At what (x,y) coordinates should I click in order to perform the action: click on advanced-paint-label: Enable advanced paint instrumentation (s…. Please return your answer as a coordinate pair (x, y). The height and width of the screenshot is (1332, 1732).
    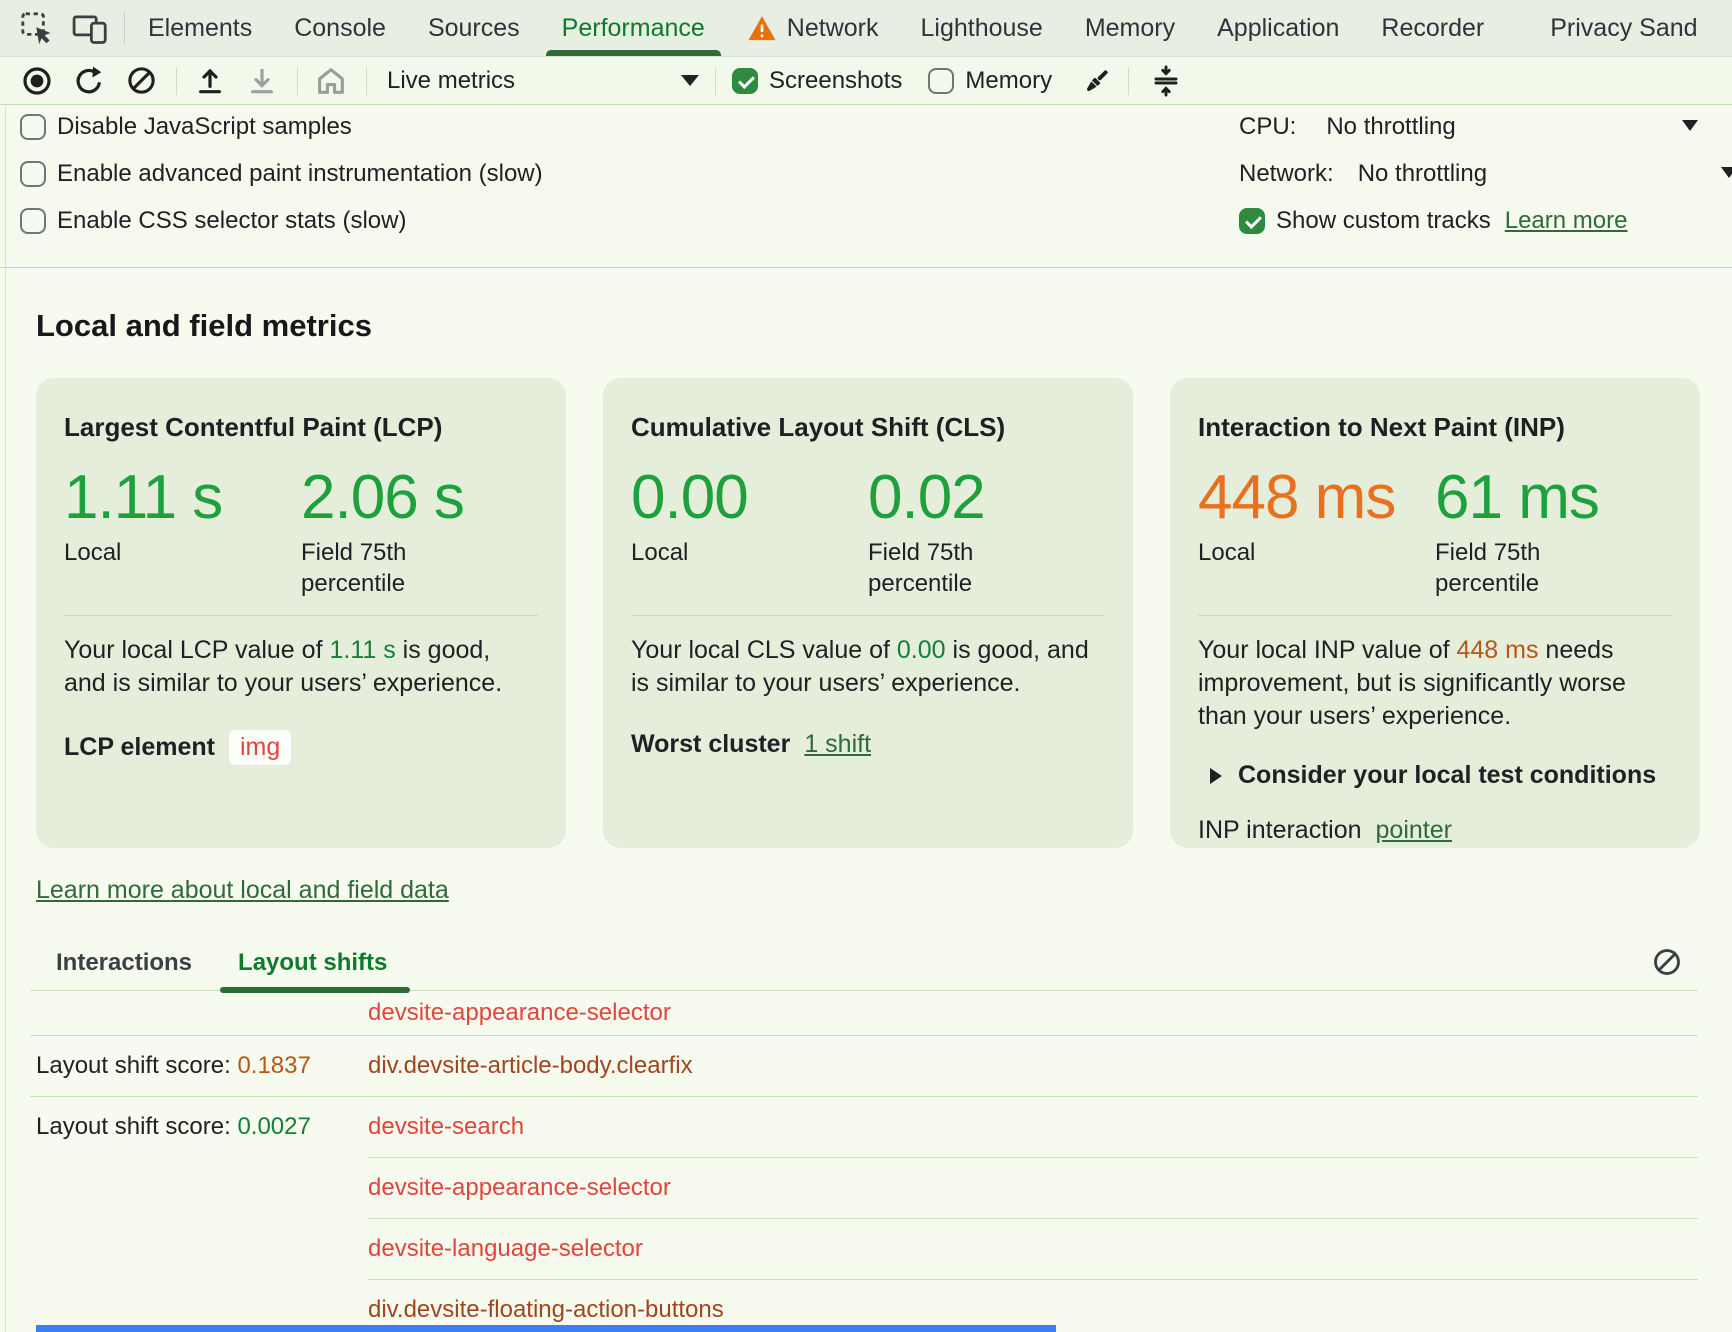
    Looking at the image, I should click on (300, 173).